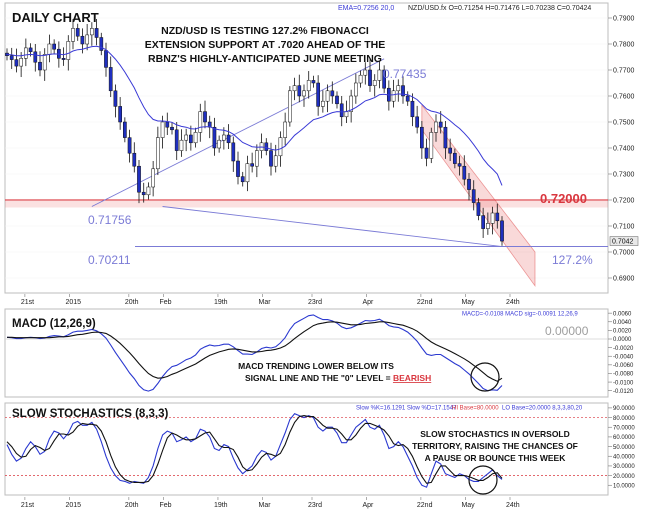 This screenshot has height=511, width=645. I want to click on level-label-127-2: 127.2%, so click(572, 260).